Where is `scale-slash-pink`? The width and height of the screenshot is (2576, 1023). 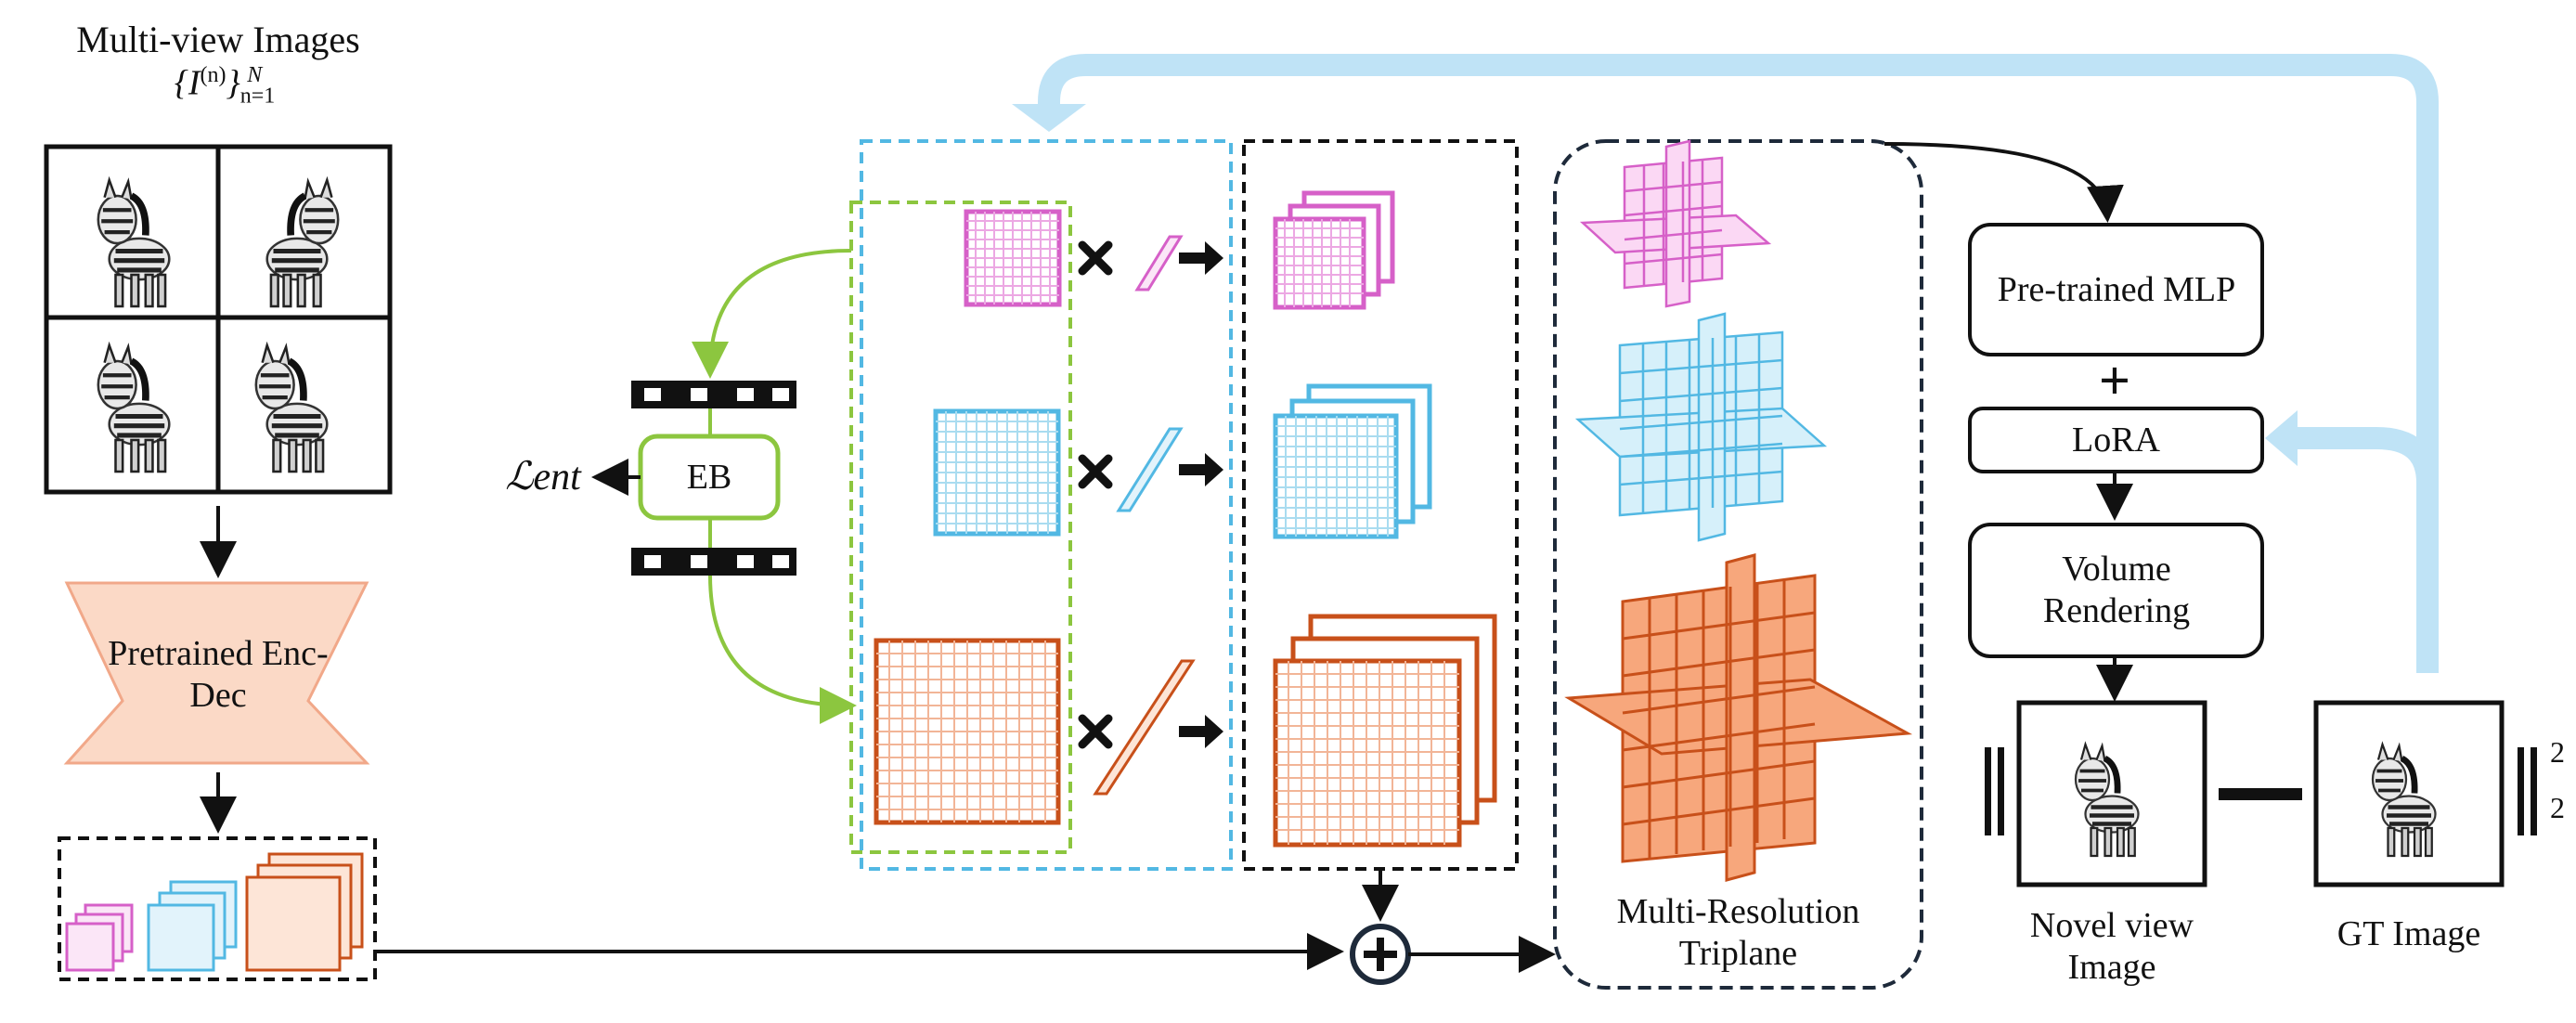 scale-slash-pink is located at coordinates (1159, 263).